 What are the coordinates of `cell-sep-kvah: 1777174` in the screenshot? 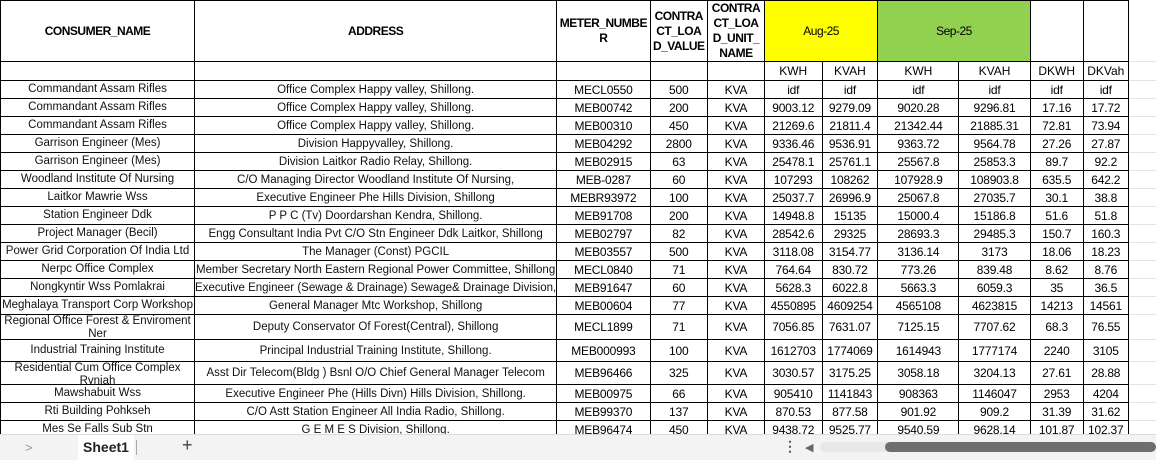 It's located at (994, 351).